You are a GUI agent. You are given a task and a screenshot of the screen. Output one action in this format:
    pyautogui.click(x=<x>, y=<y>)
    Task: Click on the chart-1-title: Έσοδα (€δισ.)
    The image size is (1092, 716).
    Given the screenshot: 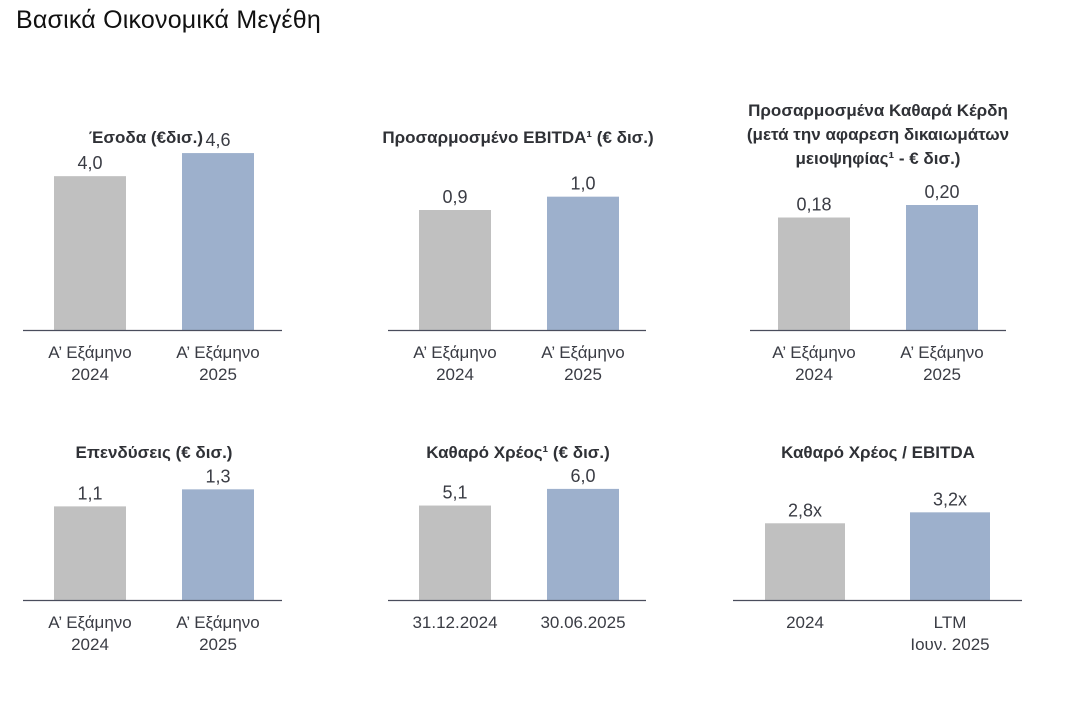 What is the action you would take?
    pyautogui.click(x=148, y=138)
    